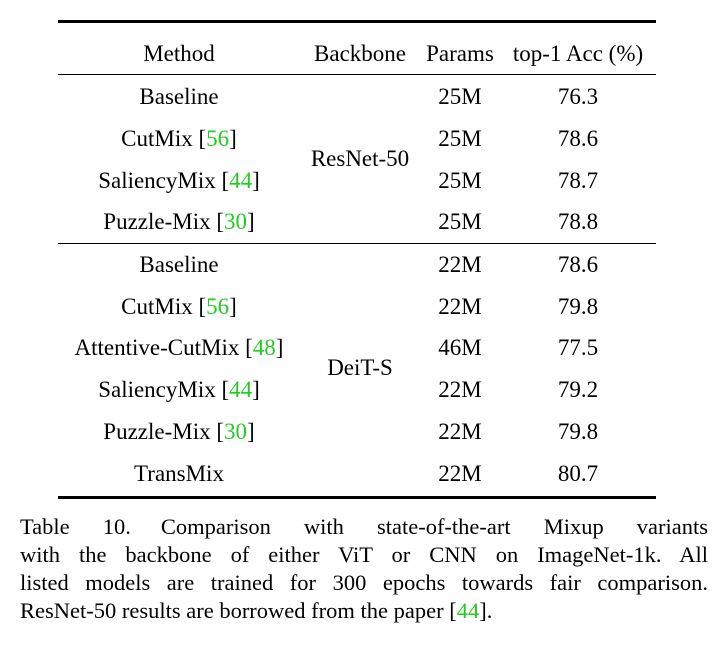 The height and width of the screenshot is (654, 719). I want to click on group-separator-rule, so click(357, 243).